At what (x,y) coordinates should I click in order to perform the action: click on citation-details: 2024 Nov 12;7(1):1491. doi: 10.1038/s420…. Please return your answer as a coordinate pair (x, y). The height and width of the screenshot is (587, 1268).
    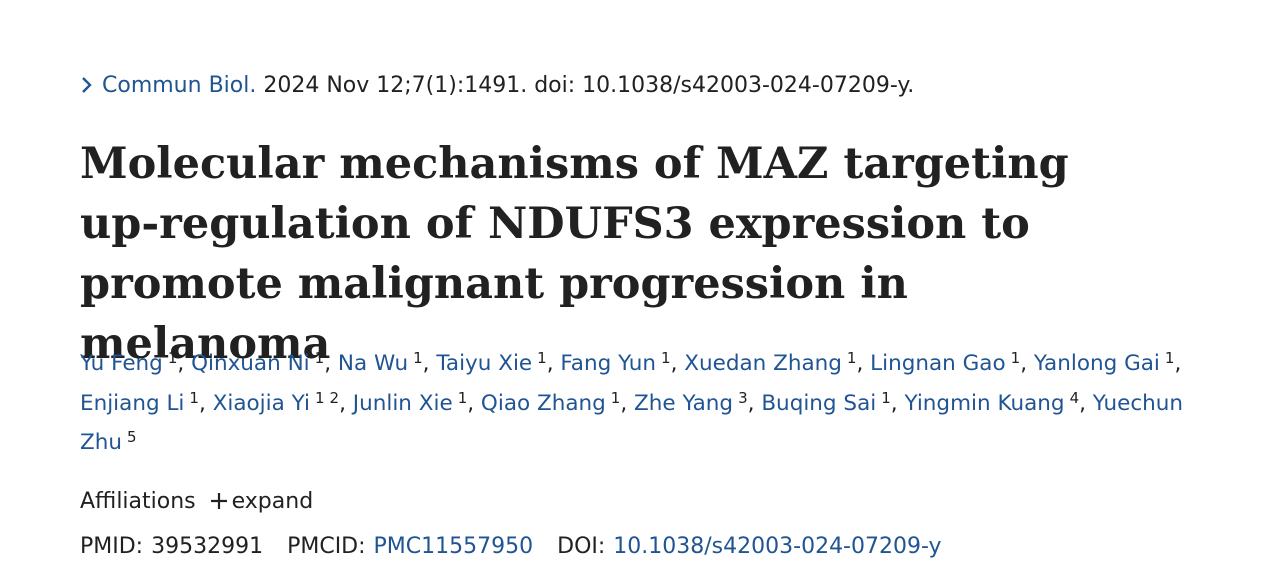
    Looking at the image, I should click on (589, 85).